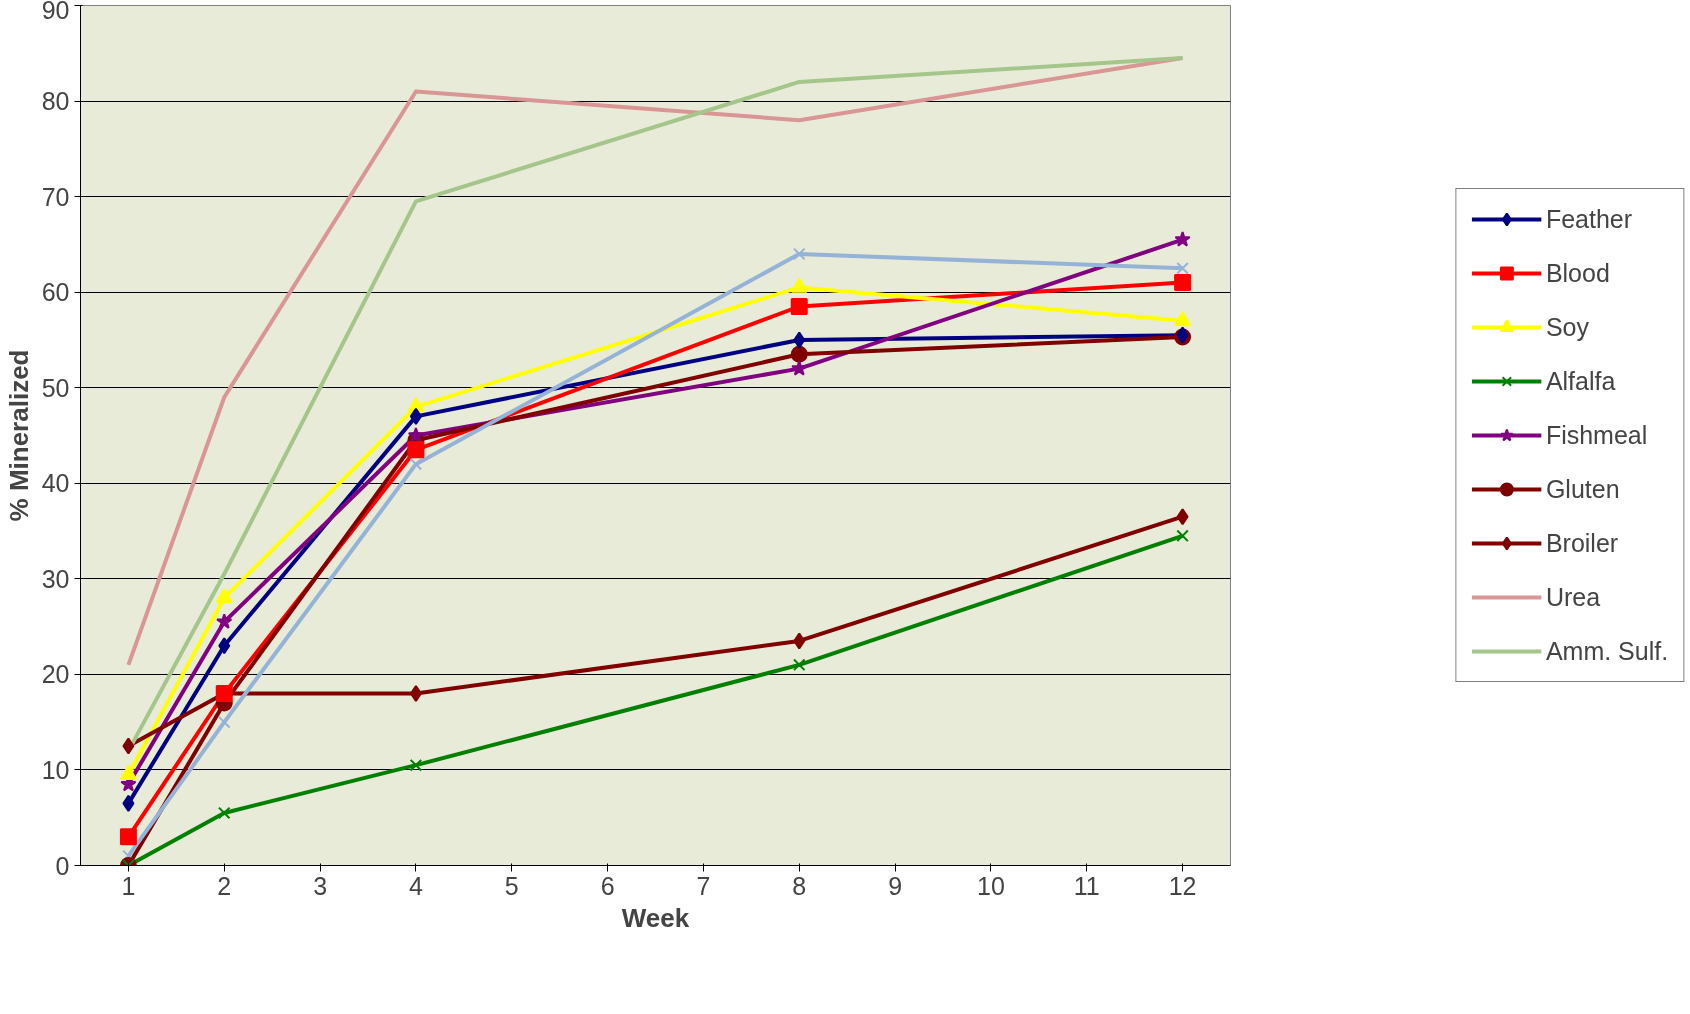  What do you see at coordinates (895, 885) in the screenshot?
I see `x-tick-label: 9` at bounding box center [895, 885].